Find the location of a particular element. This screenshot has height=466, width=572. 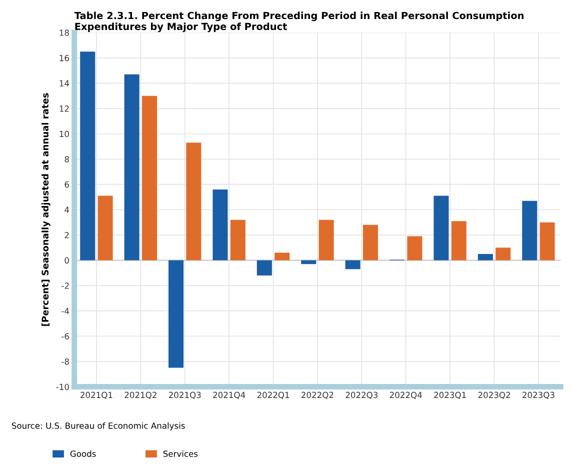

x-tick-label: 2022Q2 is located at coordinates (318, 396).